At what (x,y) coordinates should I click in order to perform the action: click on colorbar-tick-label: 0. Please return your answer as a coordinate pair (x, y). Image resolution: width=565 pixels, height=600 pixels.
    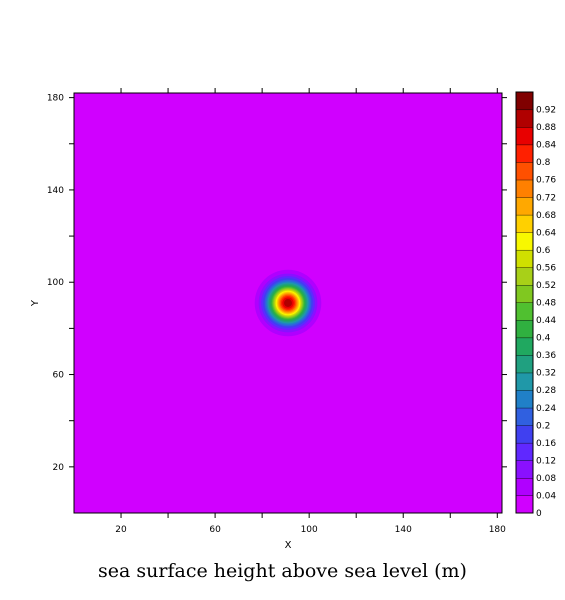
    Looking at the image, I should click on (539, 514).